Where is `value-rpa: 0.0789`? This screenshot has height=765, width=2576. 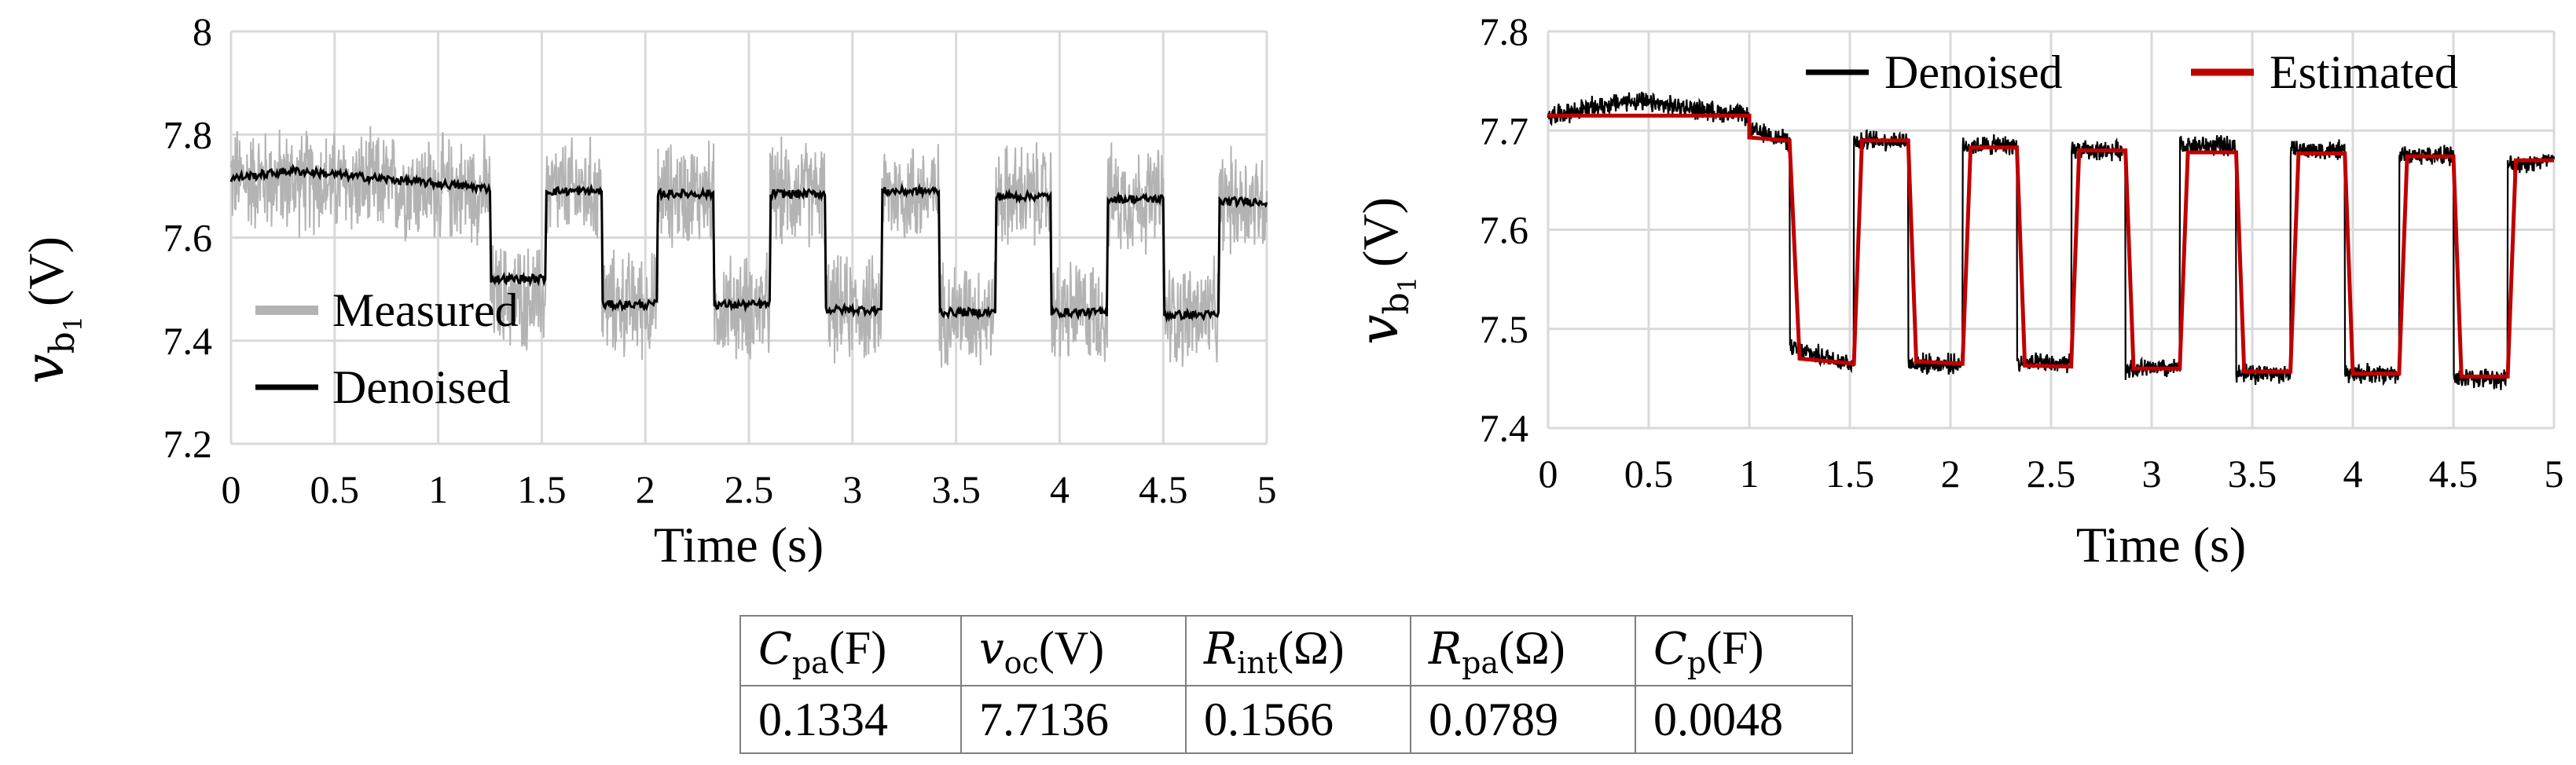
value-rpa: 0.0789 is located at coordinates (1523, 719).